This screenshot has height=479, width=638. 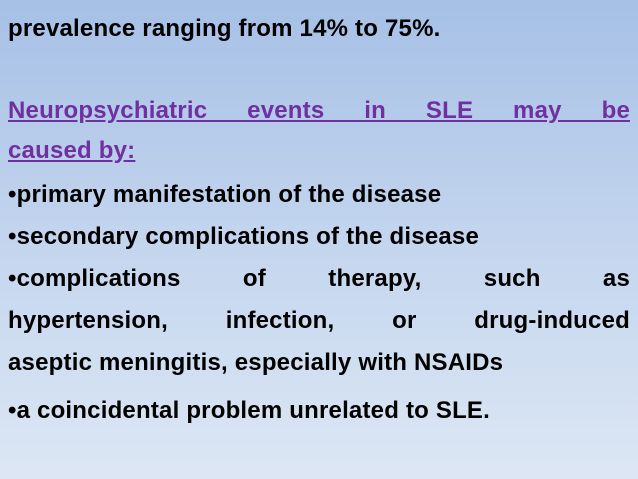 I want to click on bullet-line: •primary manifestation of the disease, so click(x=225, y=194).